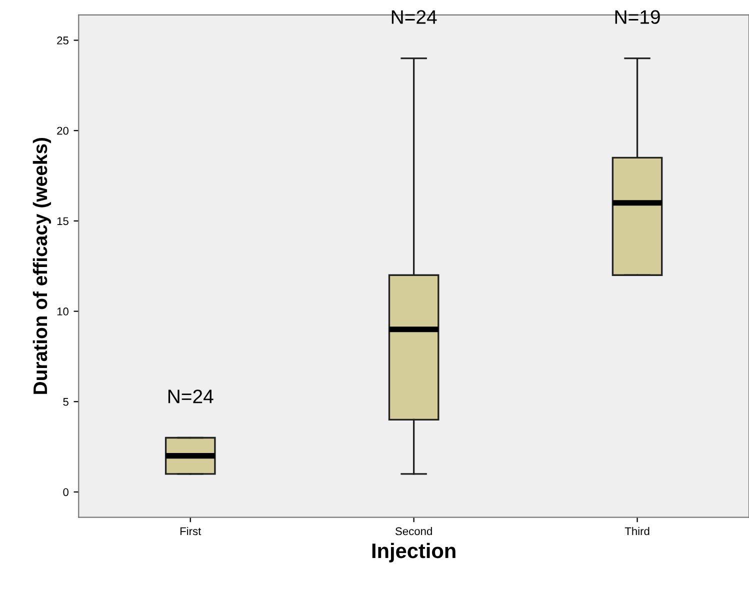 This screenshot has width=749, height=598. Describe the element at coordinates (62, 221) in the screenshot. I see `y-tick-label: 15` at that location.